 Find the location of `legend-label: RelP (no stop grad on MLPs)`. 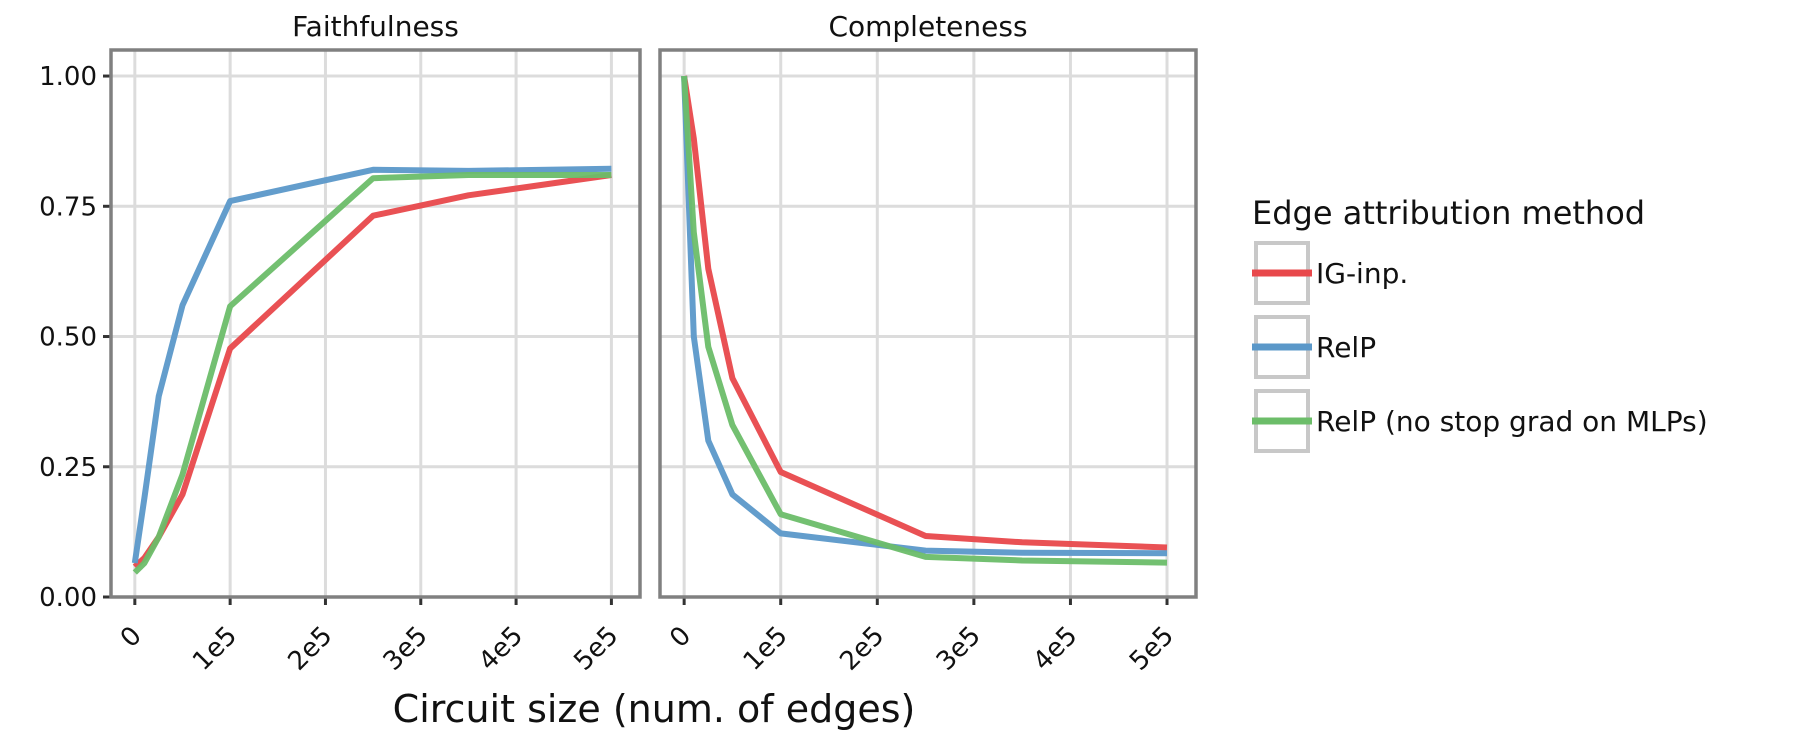

legend-label: RelP (no stop grad on MLPs) is located at coordinates (1512, 421).